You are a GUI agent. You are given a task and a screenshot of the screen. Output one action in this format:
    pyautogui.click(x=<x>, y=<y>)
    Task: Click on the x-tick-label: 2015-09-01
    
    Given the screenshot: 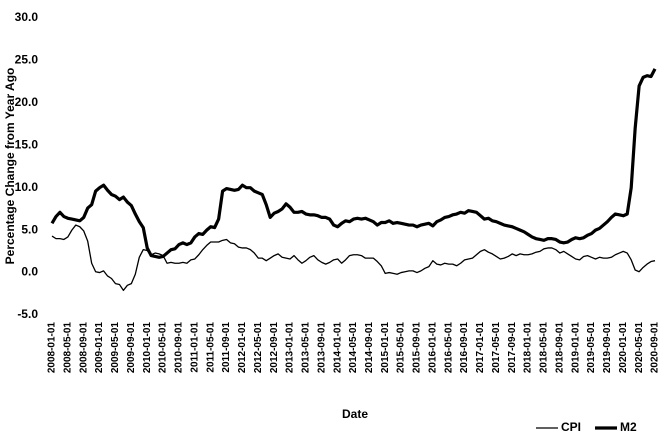 What is the action you would take?
    pyautogui.click(x=417, y=348)
    